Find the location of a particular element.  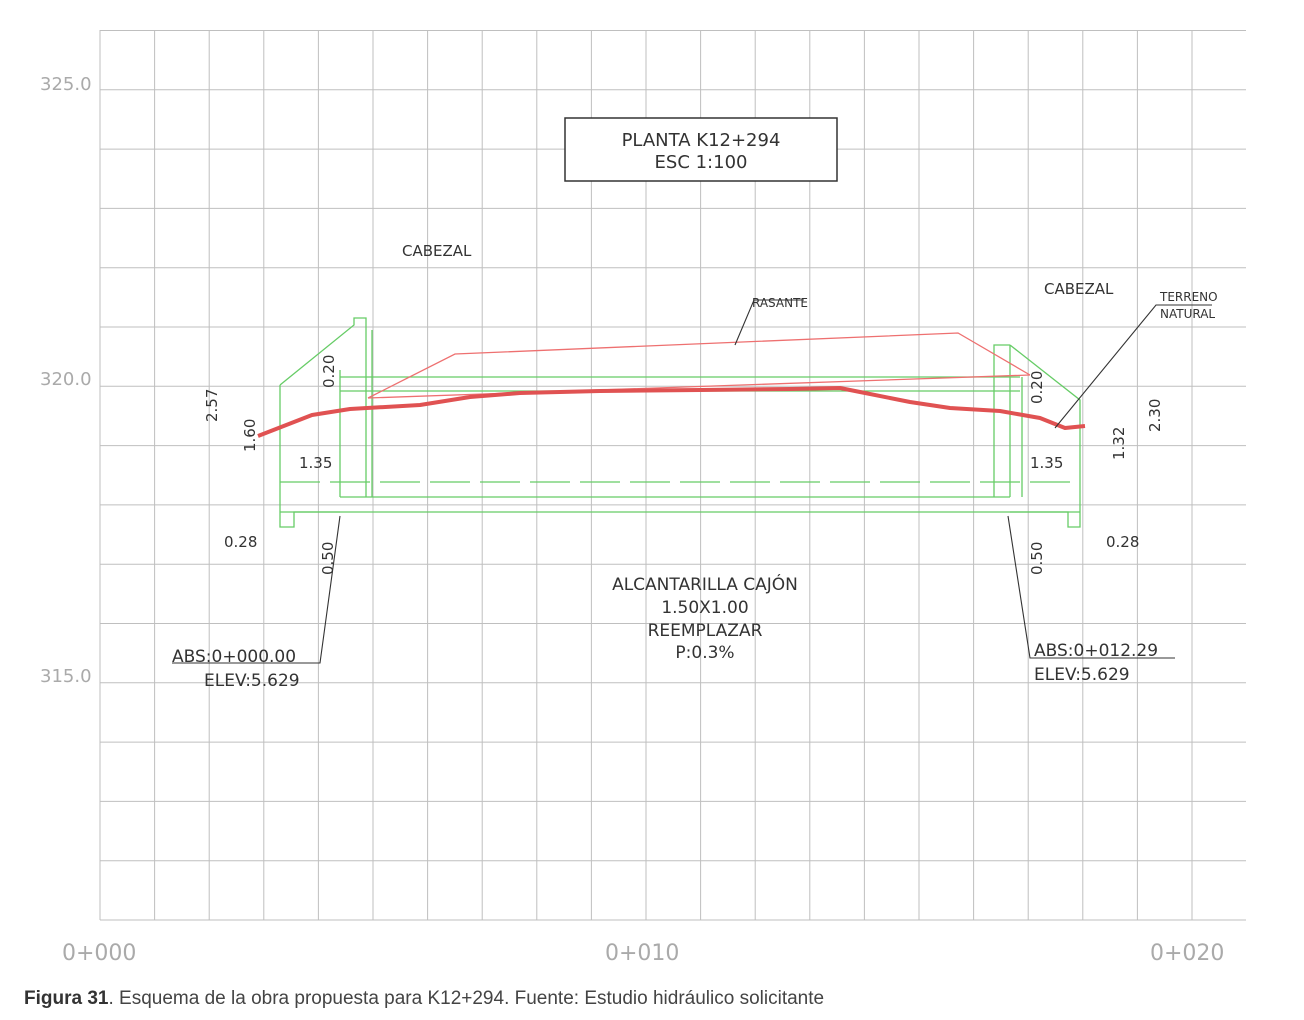

cabezal-left-label: CABEZAL is located at coordinates (437, 251).